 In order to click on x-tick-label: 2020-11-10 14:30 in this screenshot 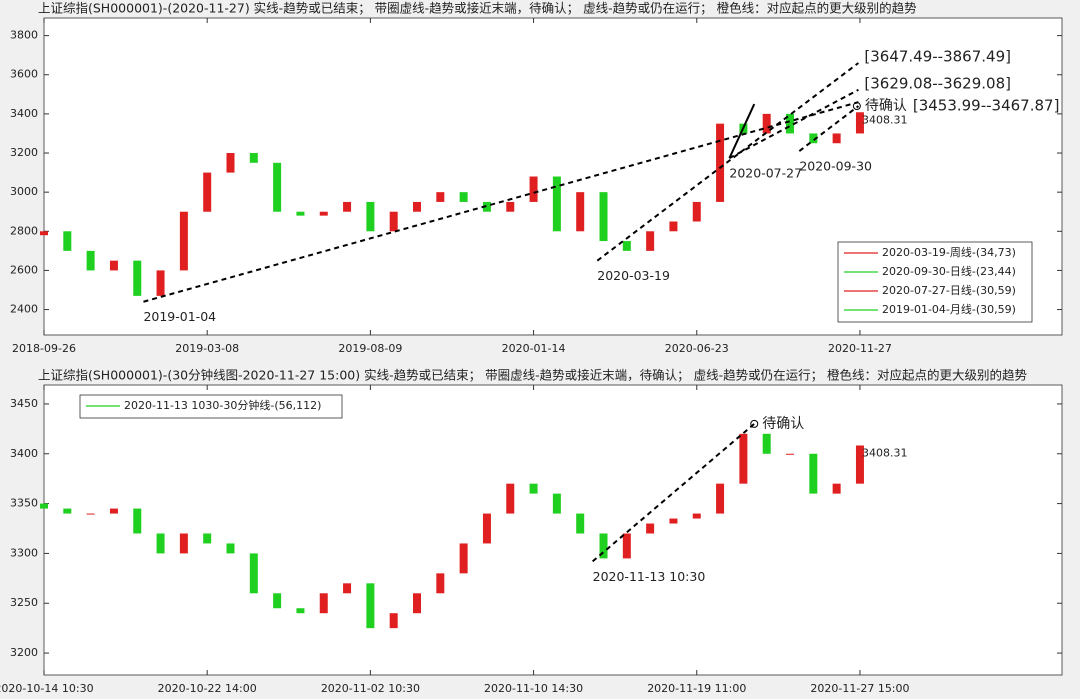, I will do `click(533, 688)`.